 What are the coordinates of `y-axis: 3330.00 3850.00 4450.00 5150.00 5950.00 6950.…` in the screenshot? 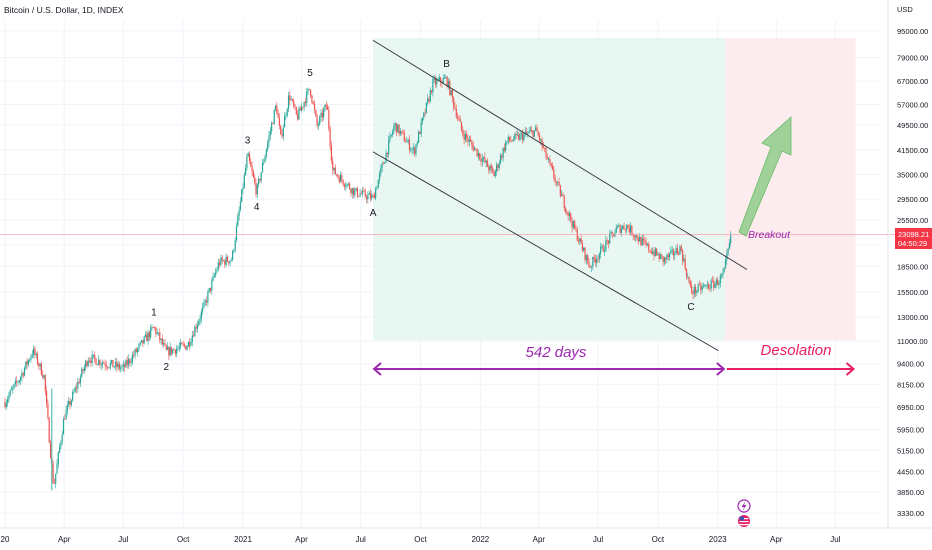 It's located at (907, 264).